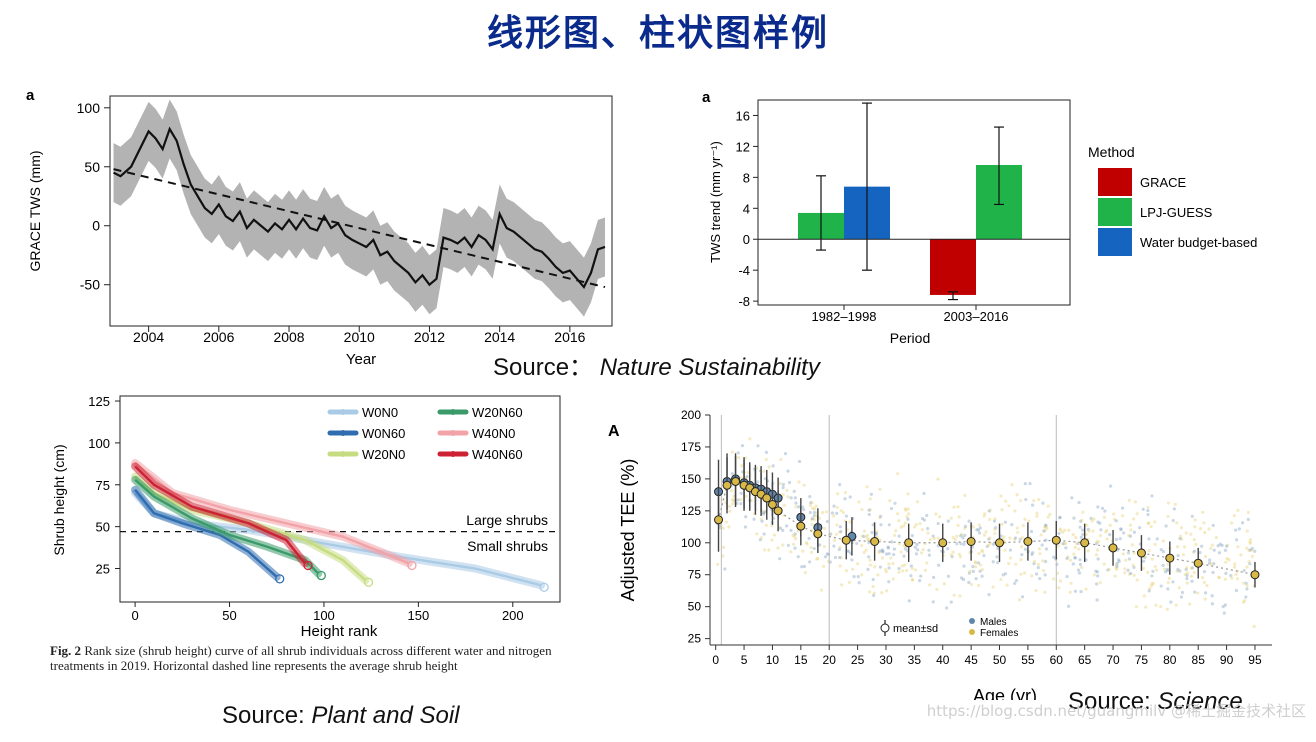 The height and width of the screenshot is (742, 1316). Describe the element at coordinates (999, 633) in the screenshot. I see `legend-label: Females` at that location.